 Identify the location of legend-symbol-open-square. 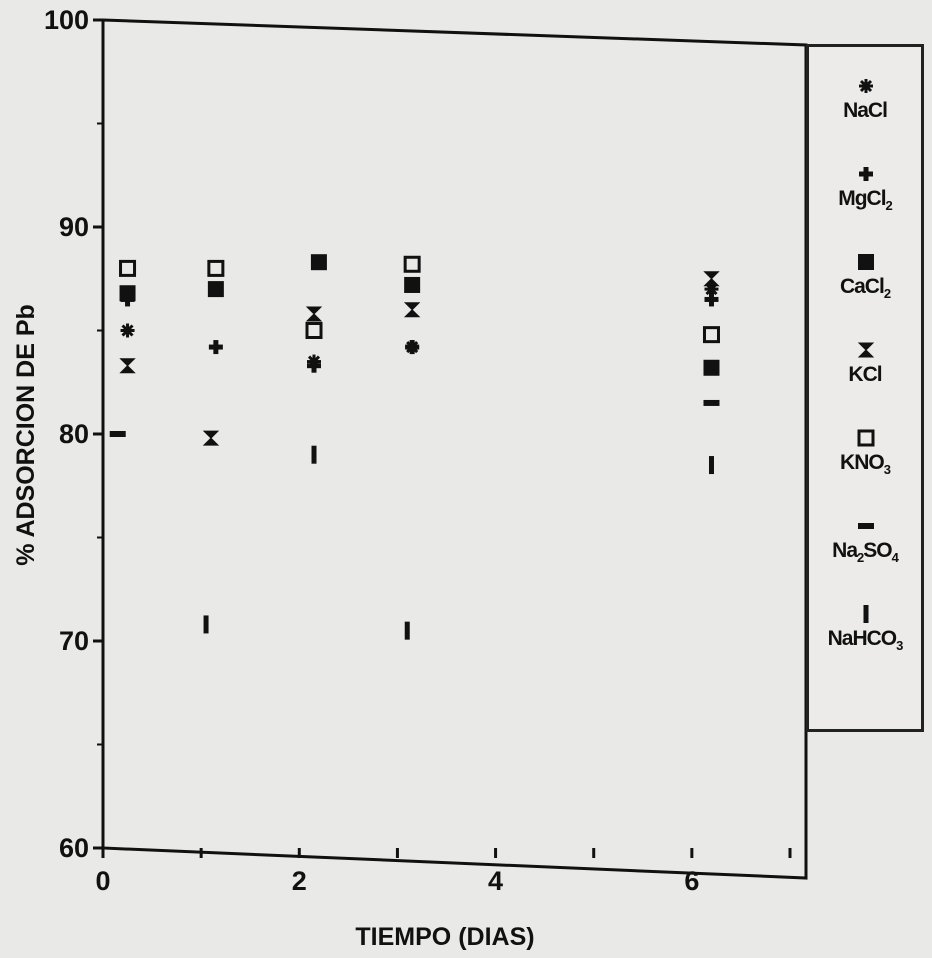
(866, 438).